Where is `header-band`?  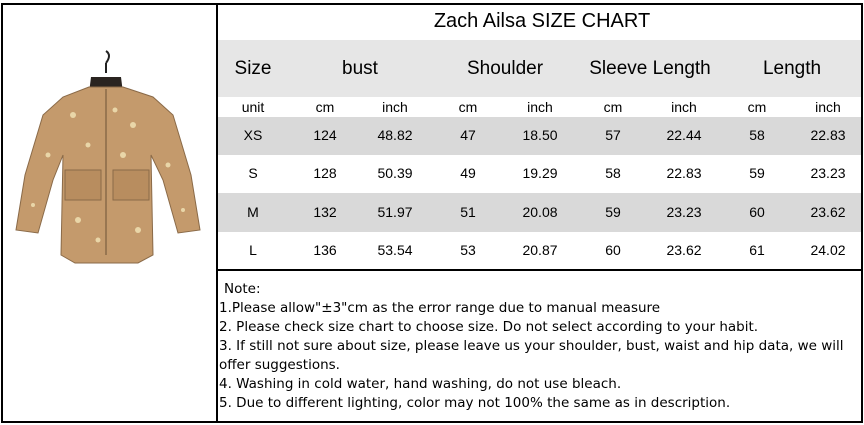 header-band is located at coordinates (539, 68).